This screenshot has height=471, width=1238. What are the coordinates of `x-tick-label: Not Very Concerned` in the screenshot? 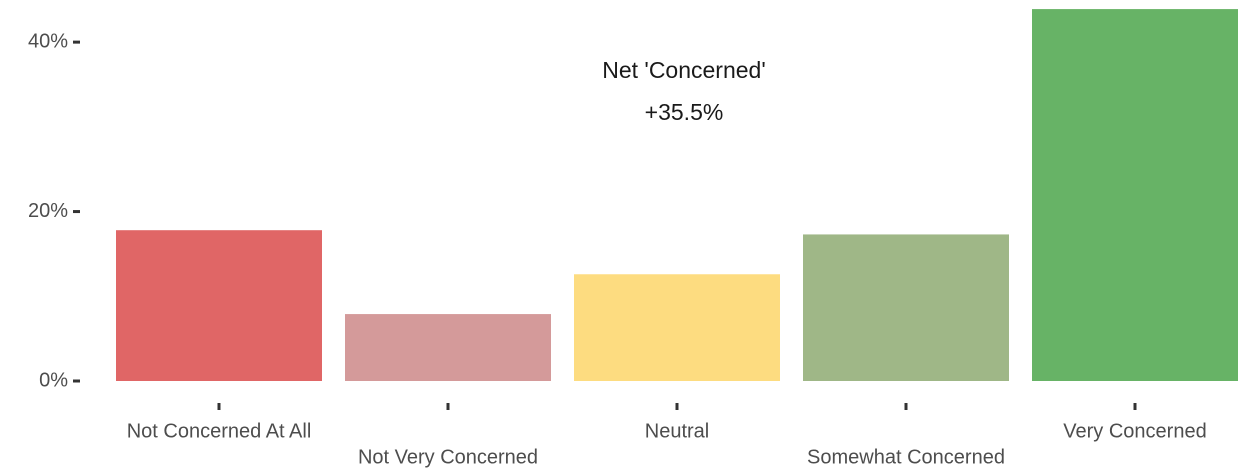 It's located at (448, 457).